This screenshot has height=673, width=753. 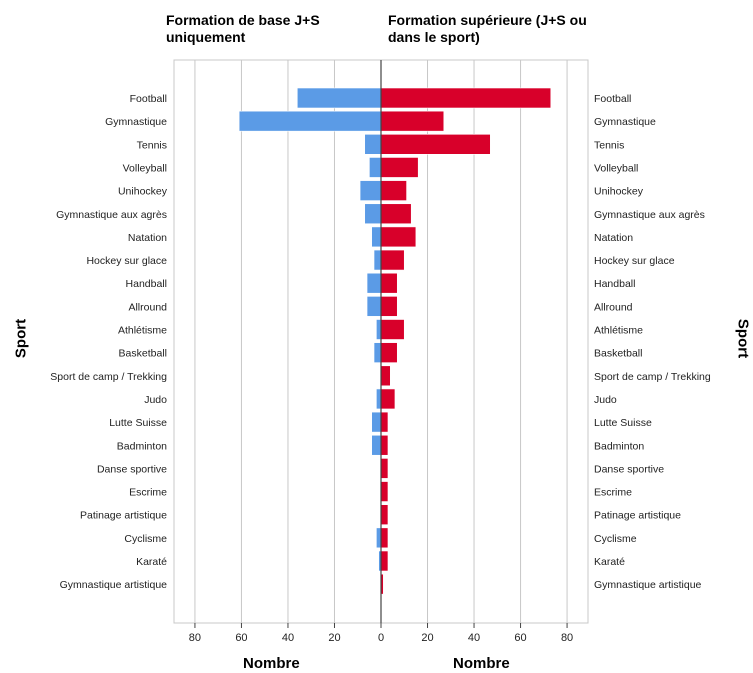 I want to click on x-axis-label-left: Nombre, so click(x=271, y=663).